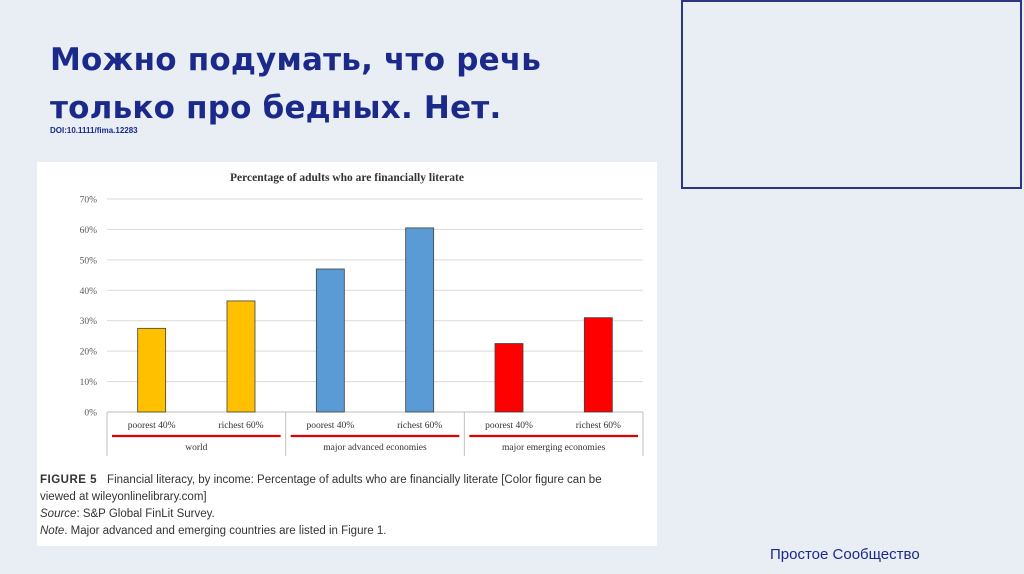 The height and width of the screenshot is (574, 1024). What do you see at coordinates (296, 60) in the screenshot?
I see `title-line-1: Можно подумать, что речь` at bounding box center [296, 60].